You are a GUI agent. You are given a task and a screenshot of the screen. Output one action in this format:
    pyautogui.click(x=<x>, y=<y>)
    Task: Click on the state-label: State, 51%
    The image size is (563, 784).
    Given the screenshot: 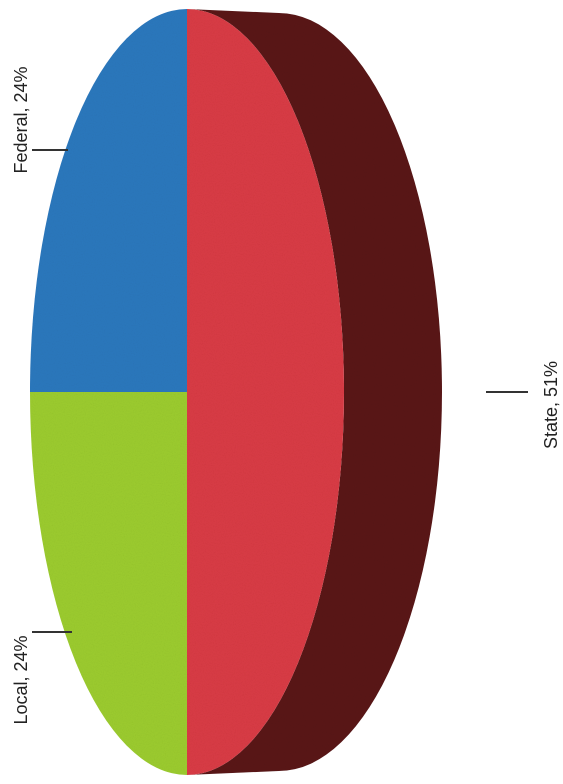 What is the action you would take?
    pyautogui.click(x=551, y=405)
    